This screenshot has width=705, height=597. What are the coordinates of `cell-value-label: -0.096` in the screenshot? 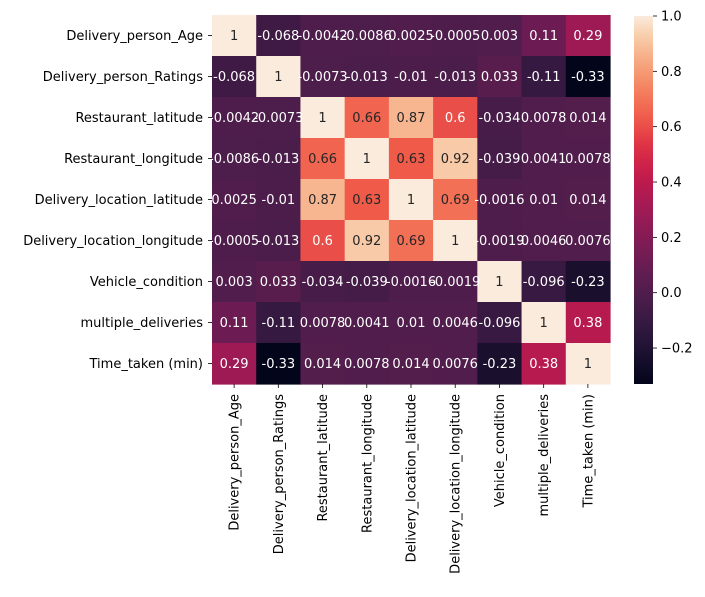 It's located at (544, 282).